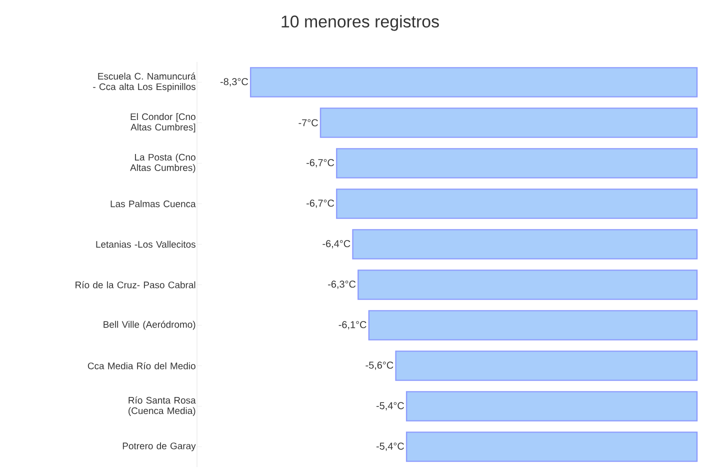  Describe the element at coordinates (234, 82) in the screenshot. I see `data-label: -8,3°C` at that location.